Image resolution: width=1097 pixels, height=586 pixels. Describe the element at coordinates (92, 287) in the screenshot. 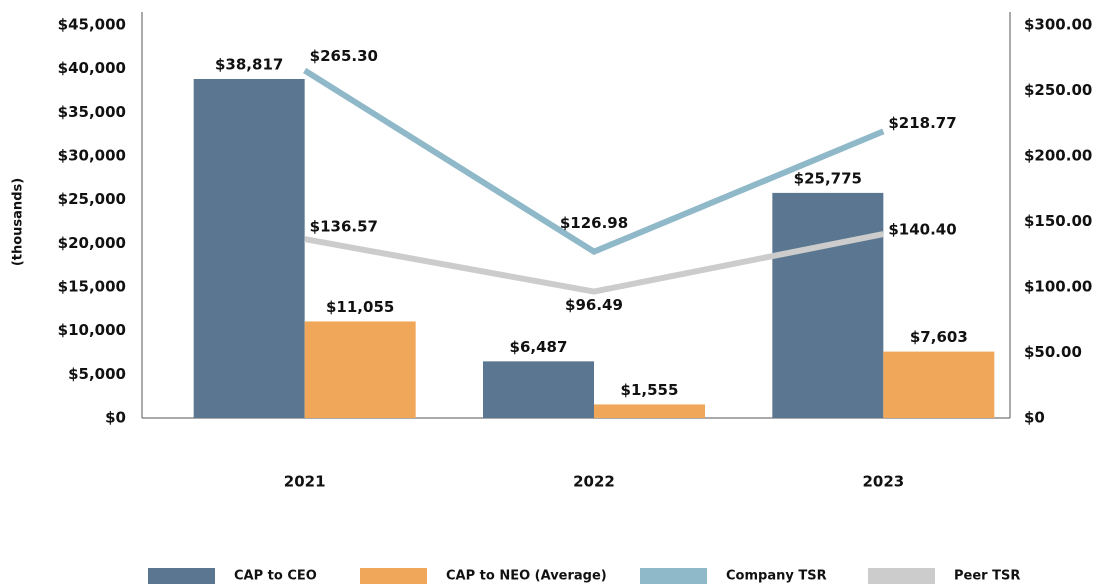

I see `y-tick-label: $15,000` at that location.